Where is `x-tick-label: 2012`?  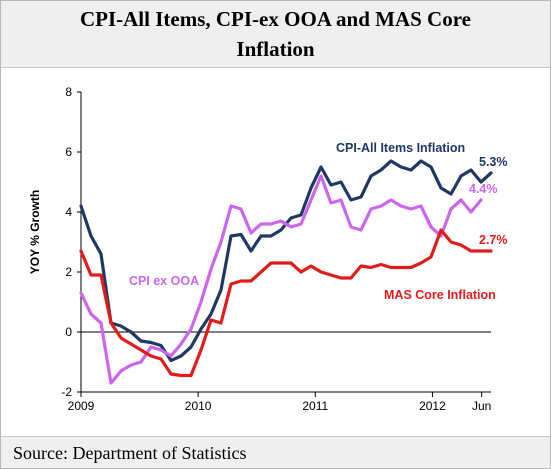
x-tick-label: 2012 is located at coordinates (432, 406).